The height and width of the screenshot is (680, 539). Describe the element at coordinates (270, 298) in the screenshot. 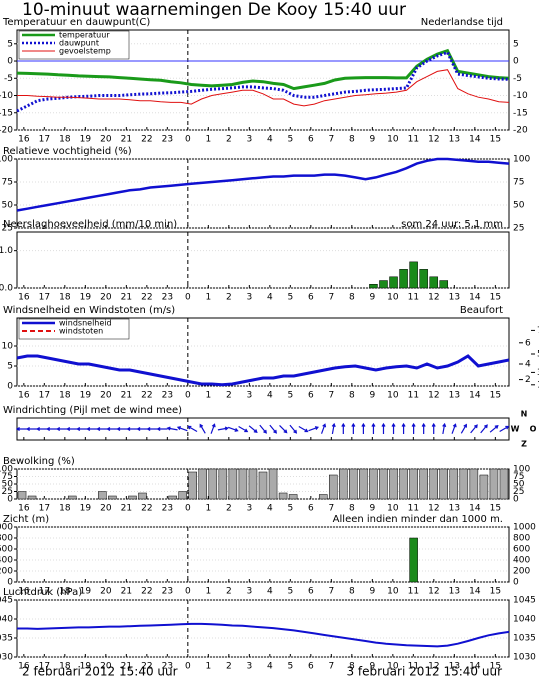

I see `x-tick-label: 4` at that location.